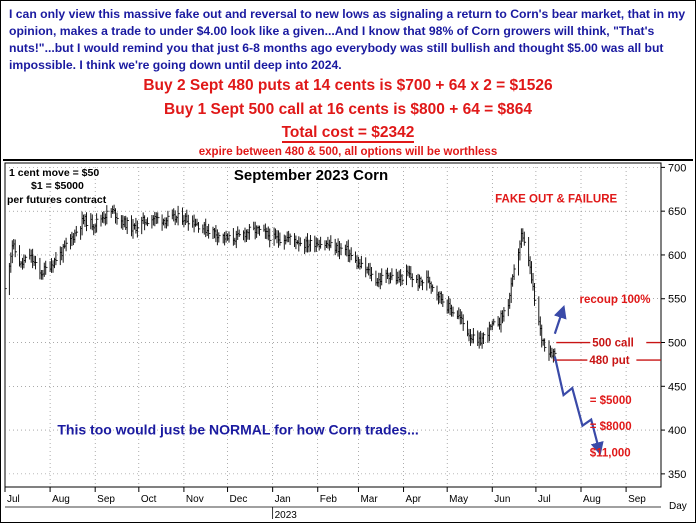  I want to click on note-dollar-value: $1 = $5000, so click(57, 186).